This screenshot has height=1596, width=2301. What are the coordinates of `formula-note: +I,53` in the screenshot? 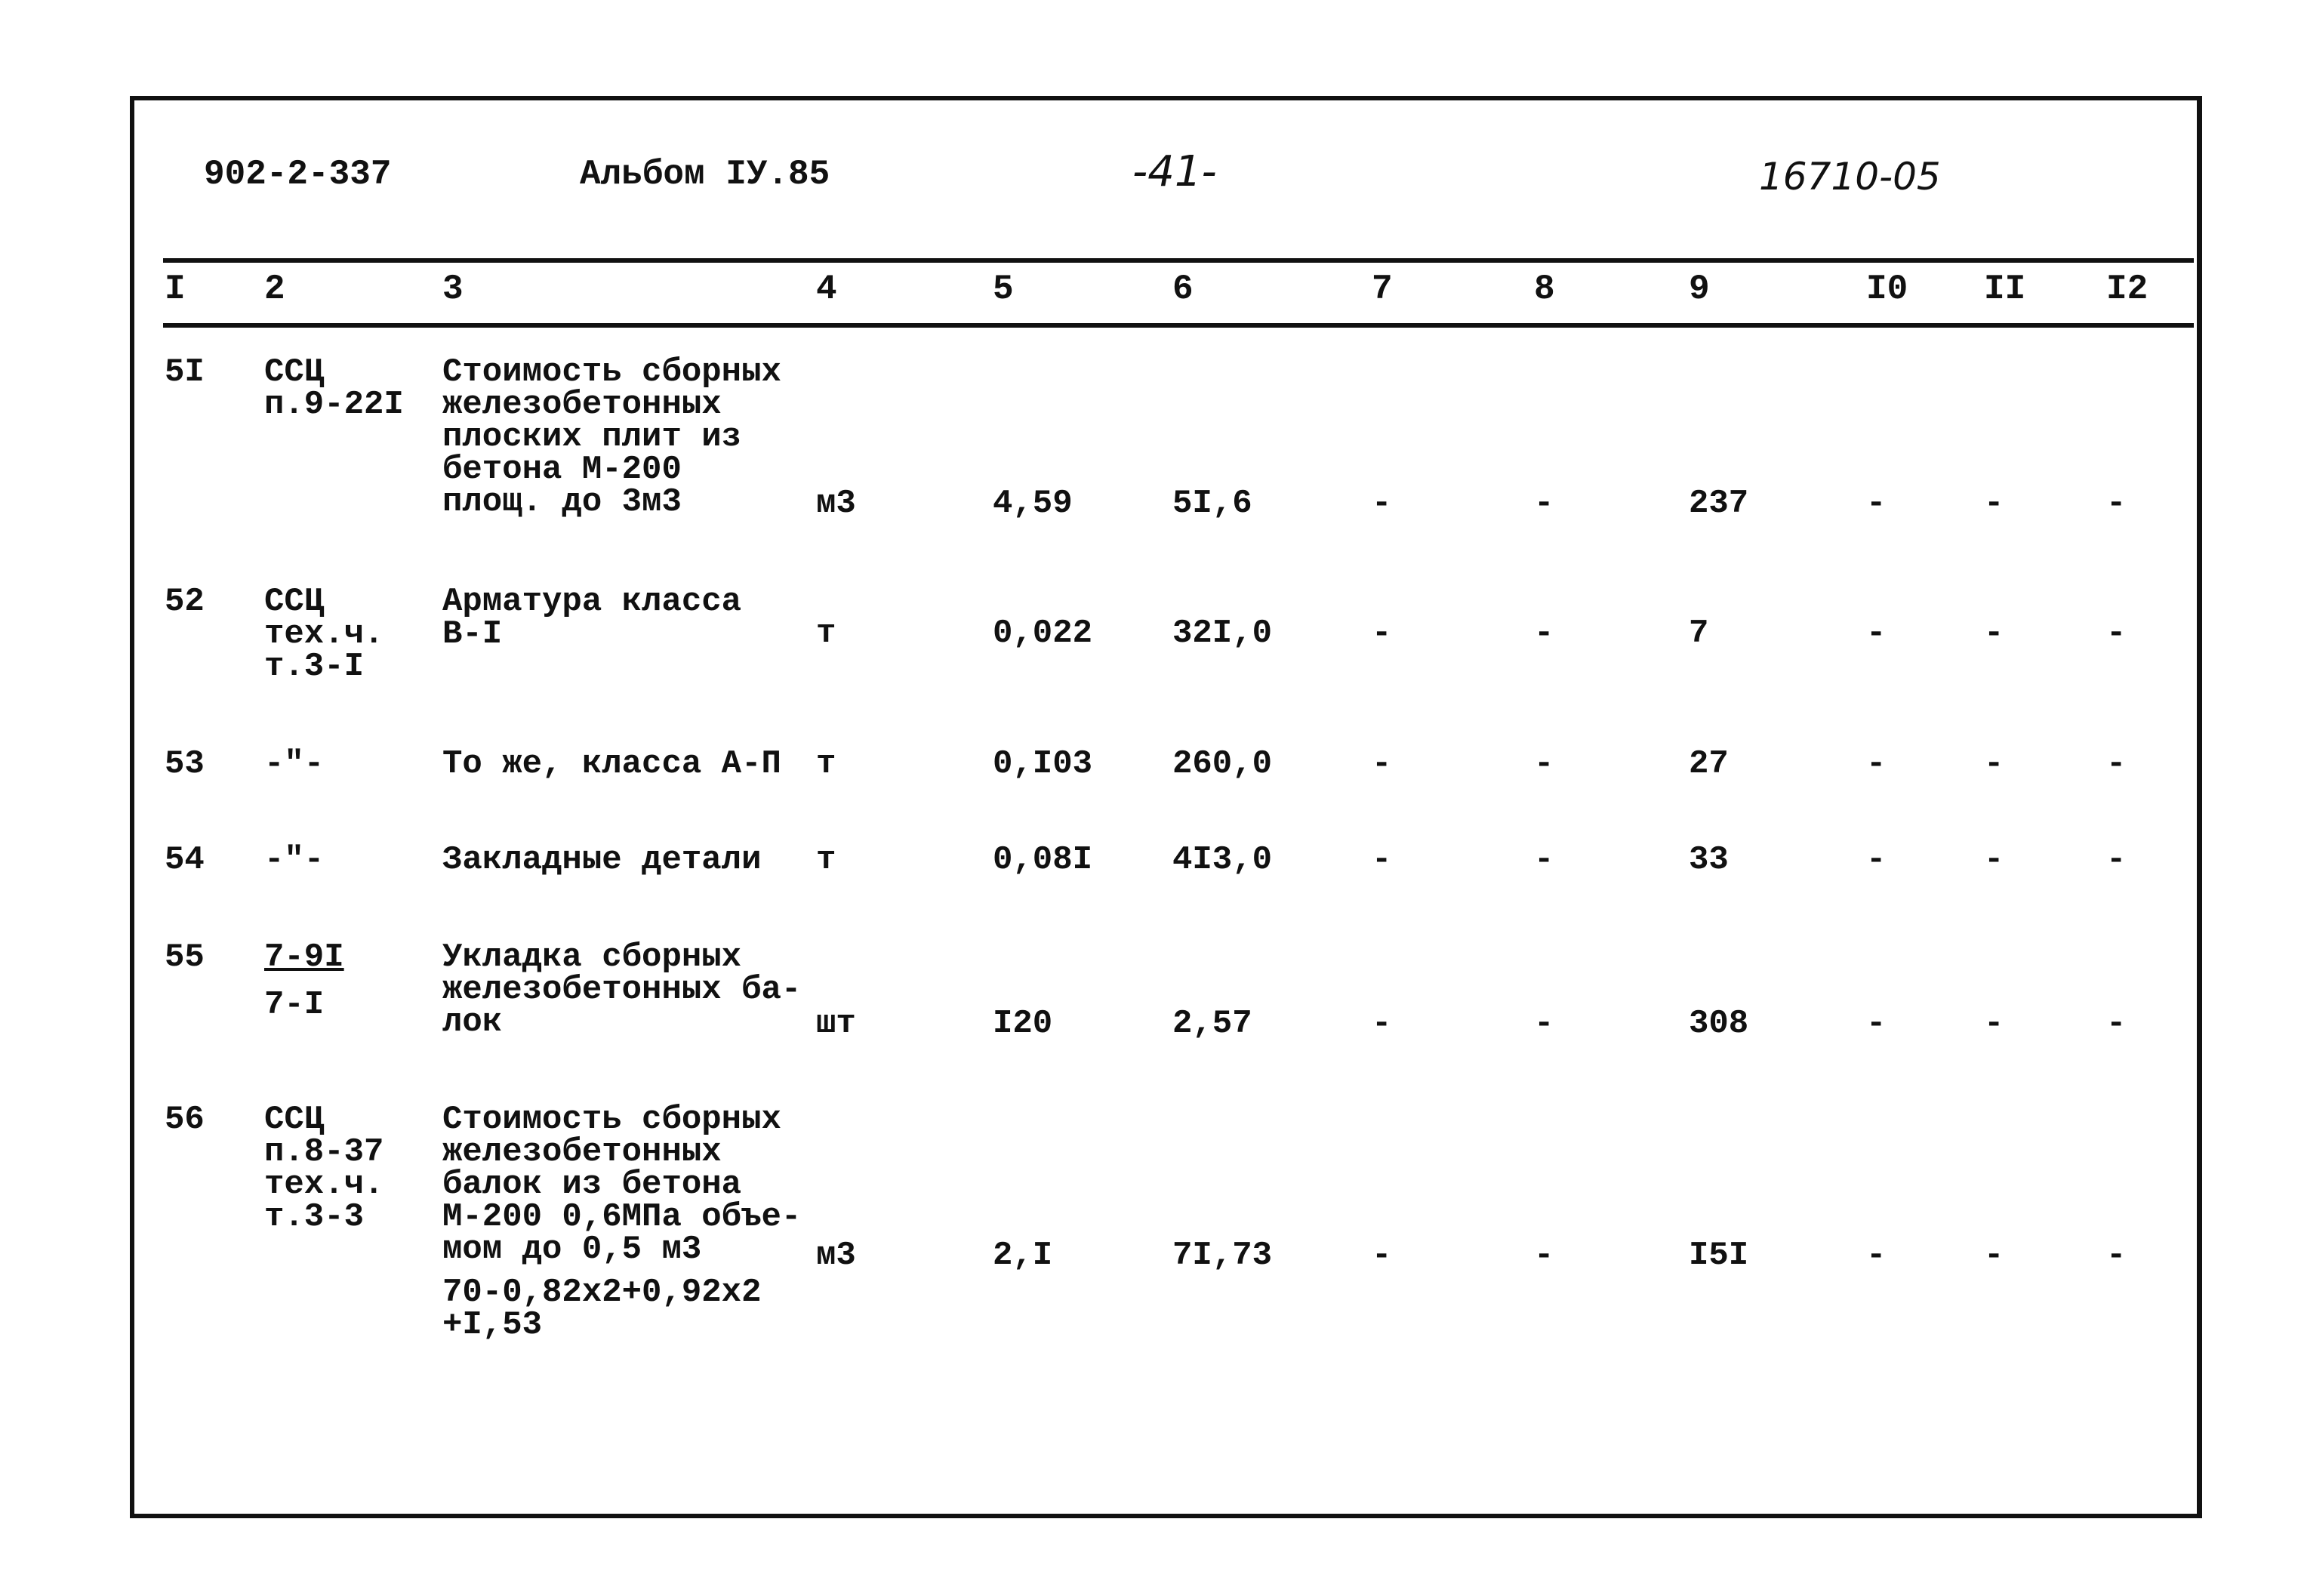 It's located at (492, 1325).